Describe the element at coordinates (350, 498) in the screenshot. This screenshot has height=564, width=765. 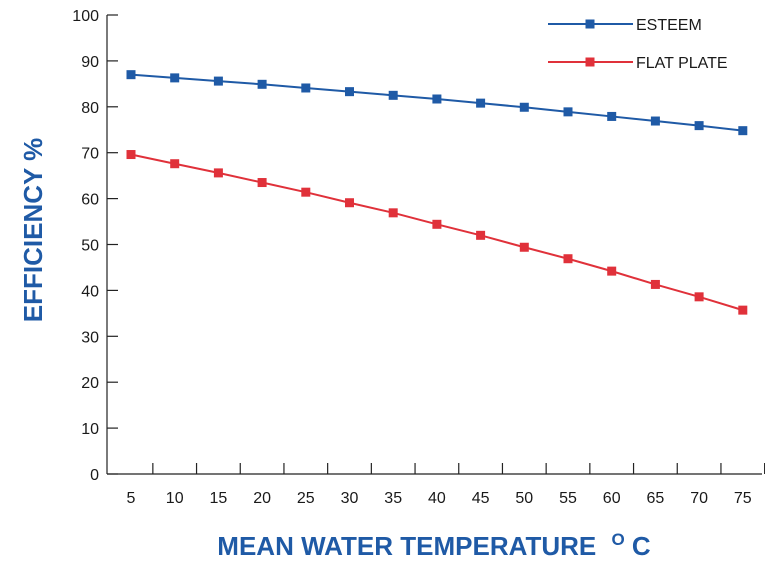
I see `x-tick-label: 30` at that location.